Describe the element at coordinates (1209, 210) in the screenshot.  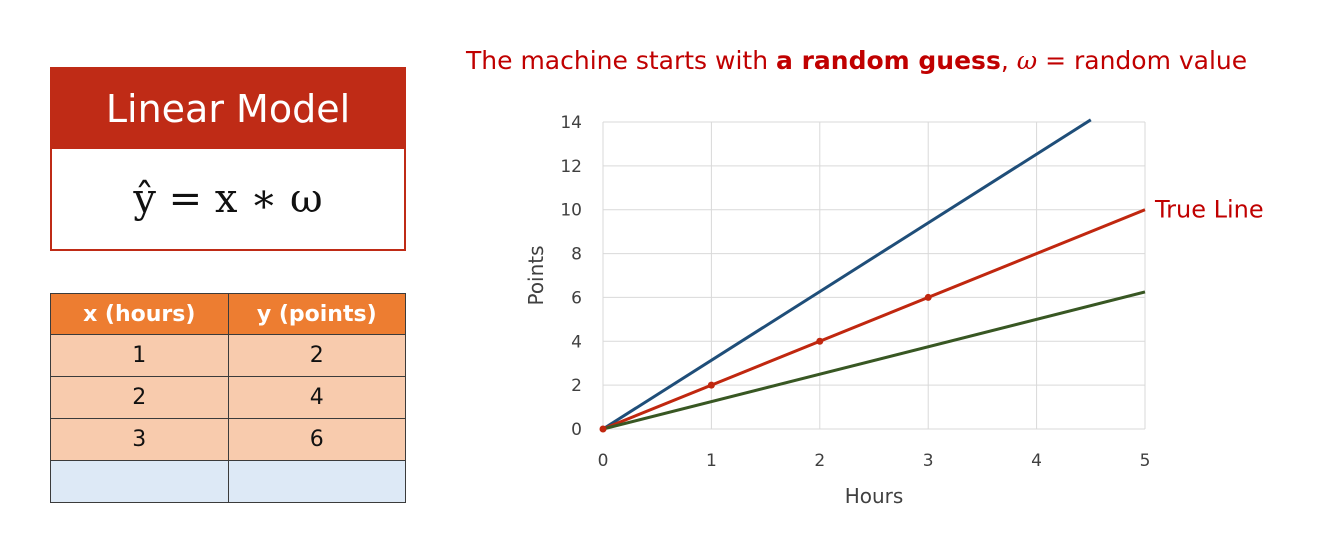
I see `true-line-label: True Line` at that location.